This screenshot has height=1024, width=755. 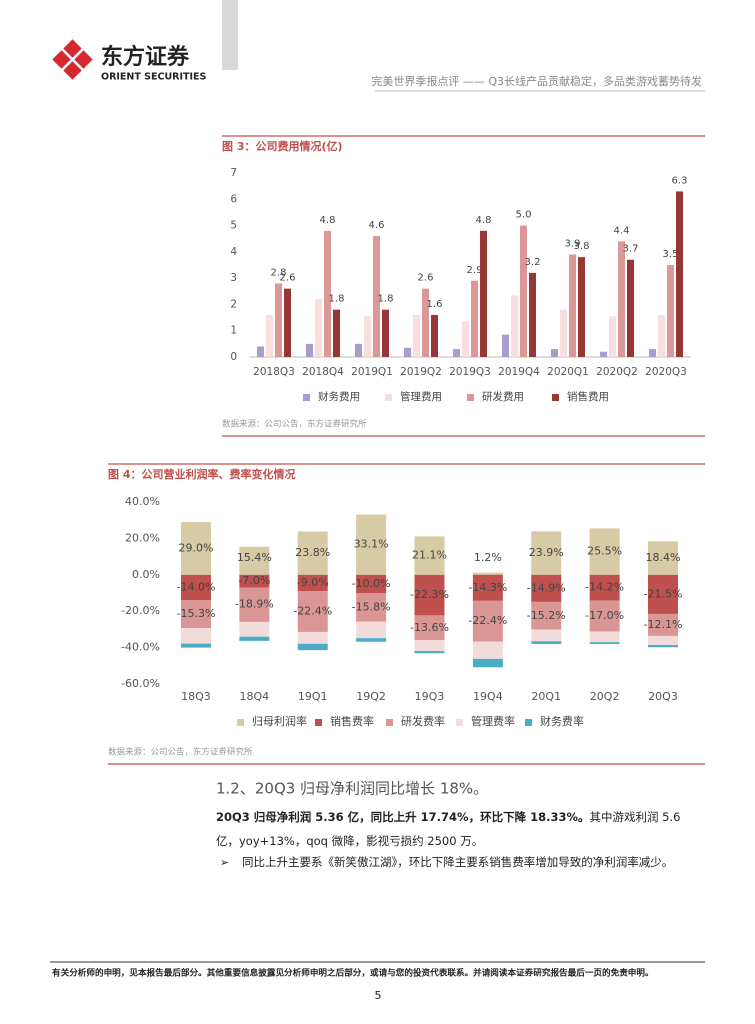 I want to click on y-tick-label: 6, so click(x=233, y=199).